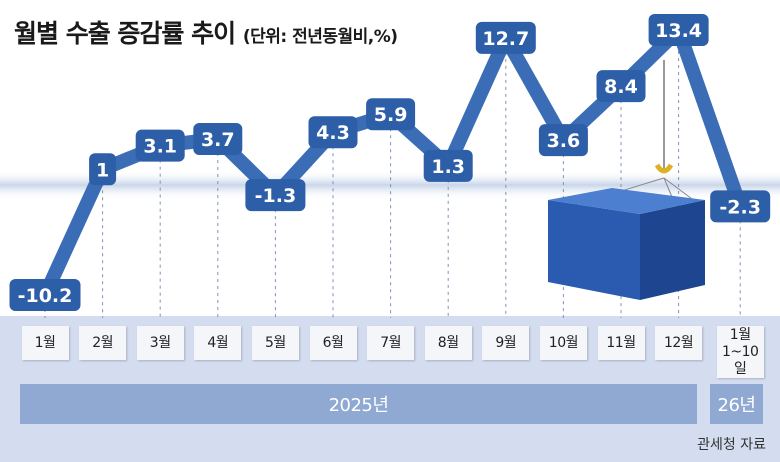 Image resolution: width=780 pixels, height=462 pixels. Describe the element at coordinates (626, 180) in the screenshot. I see `shipping-container-illustration` at that location.